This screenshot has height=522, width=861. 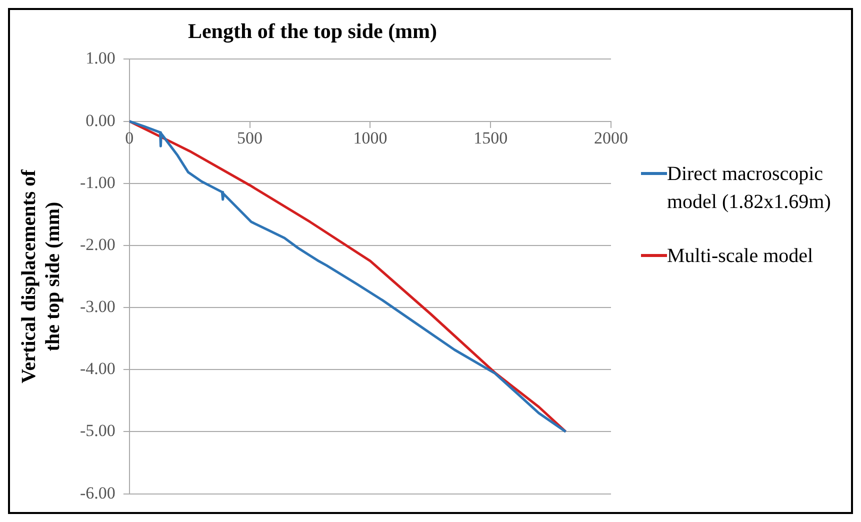 What do you see at coordinates (101, 58) in the screenshot?
I see `y-tick-label: 1.00` at bounding box center [101, 58].